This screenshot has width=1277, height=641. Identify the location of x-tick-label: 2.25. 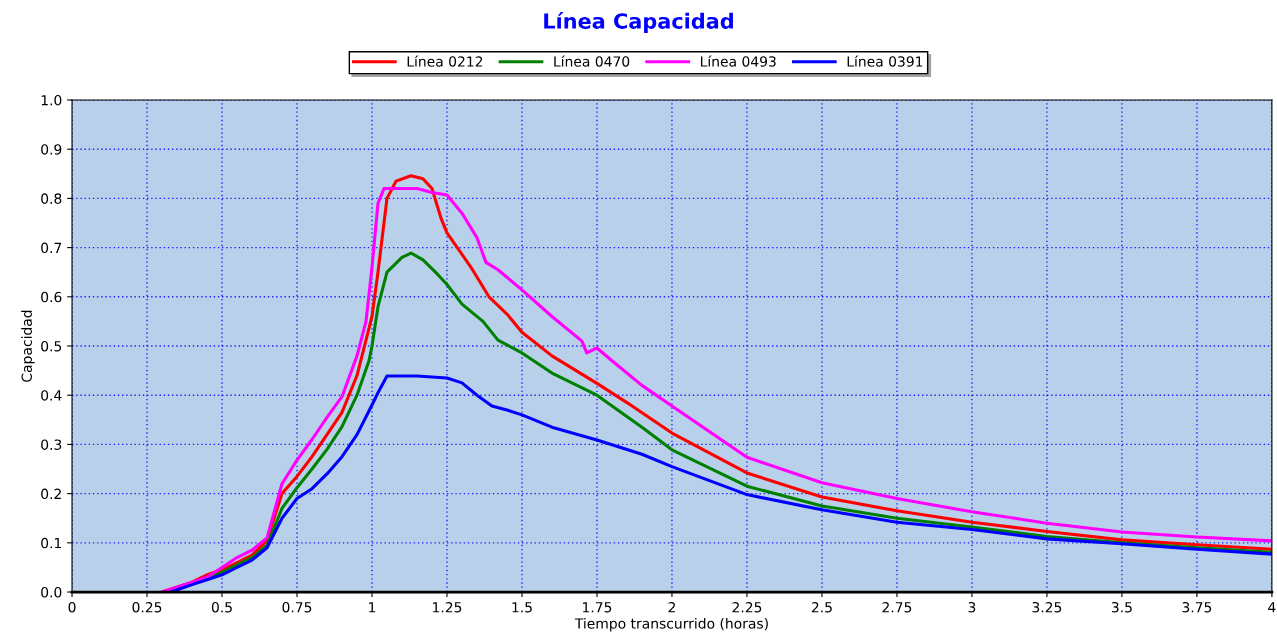
(747, 607).